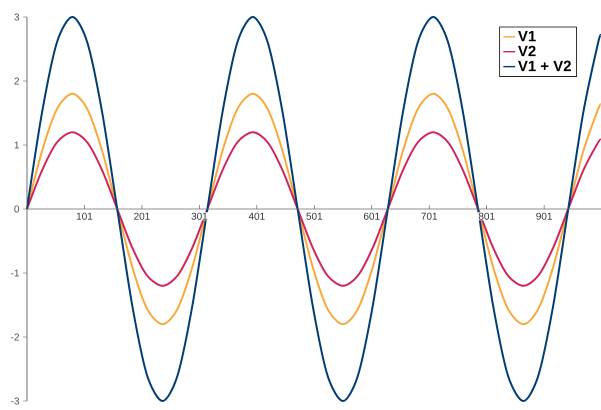  What do you see at coordinates (16, 81) in the screenshot?
I see `y-tick-label: 2` at bounding box center [16, 81].